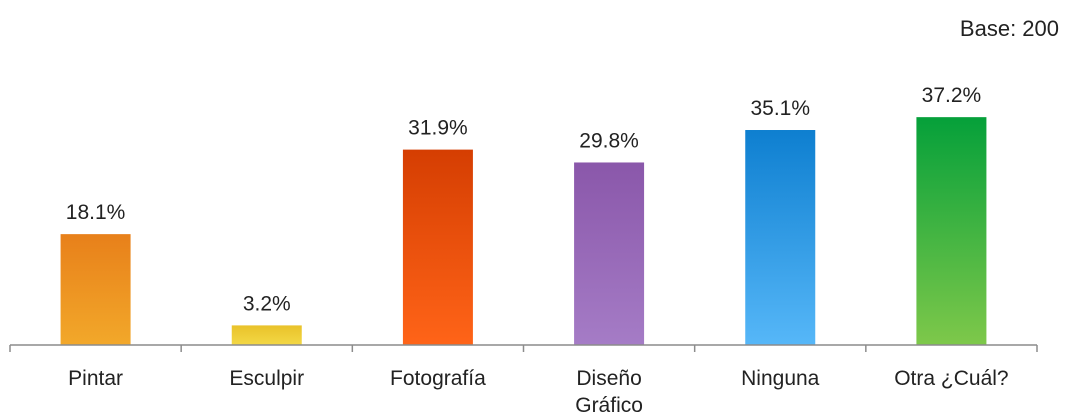  Describe the element at coordinates (438, 128) in the screenshot. I see `data-label: 31.9%` at that location.